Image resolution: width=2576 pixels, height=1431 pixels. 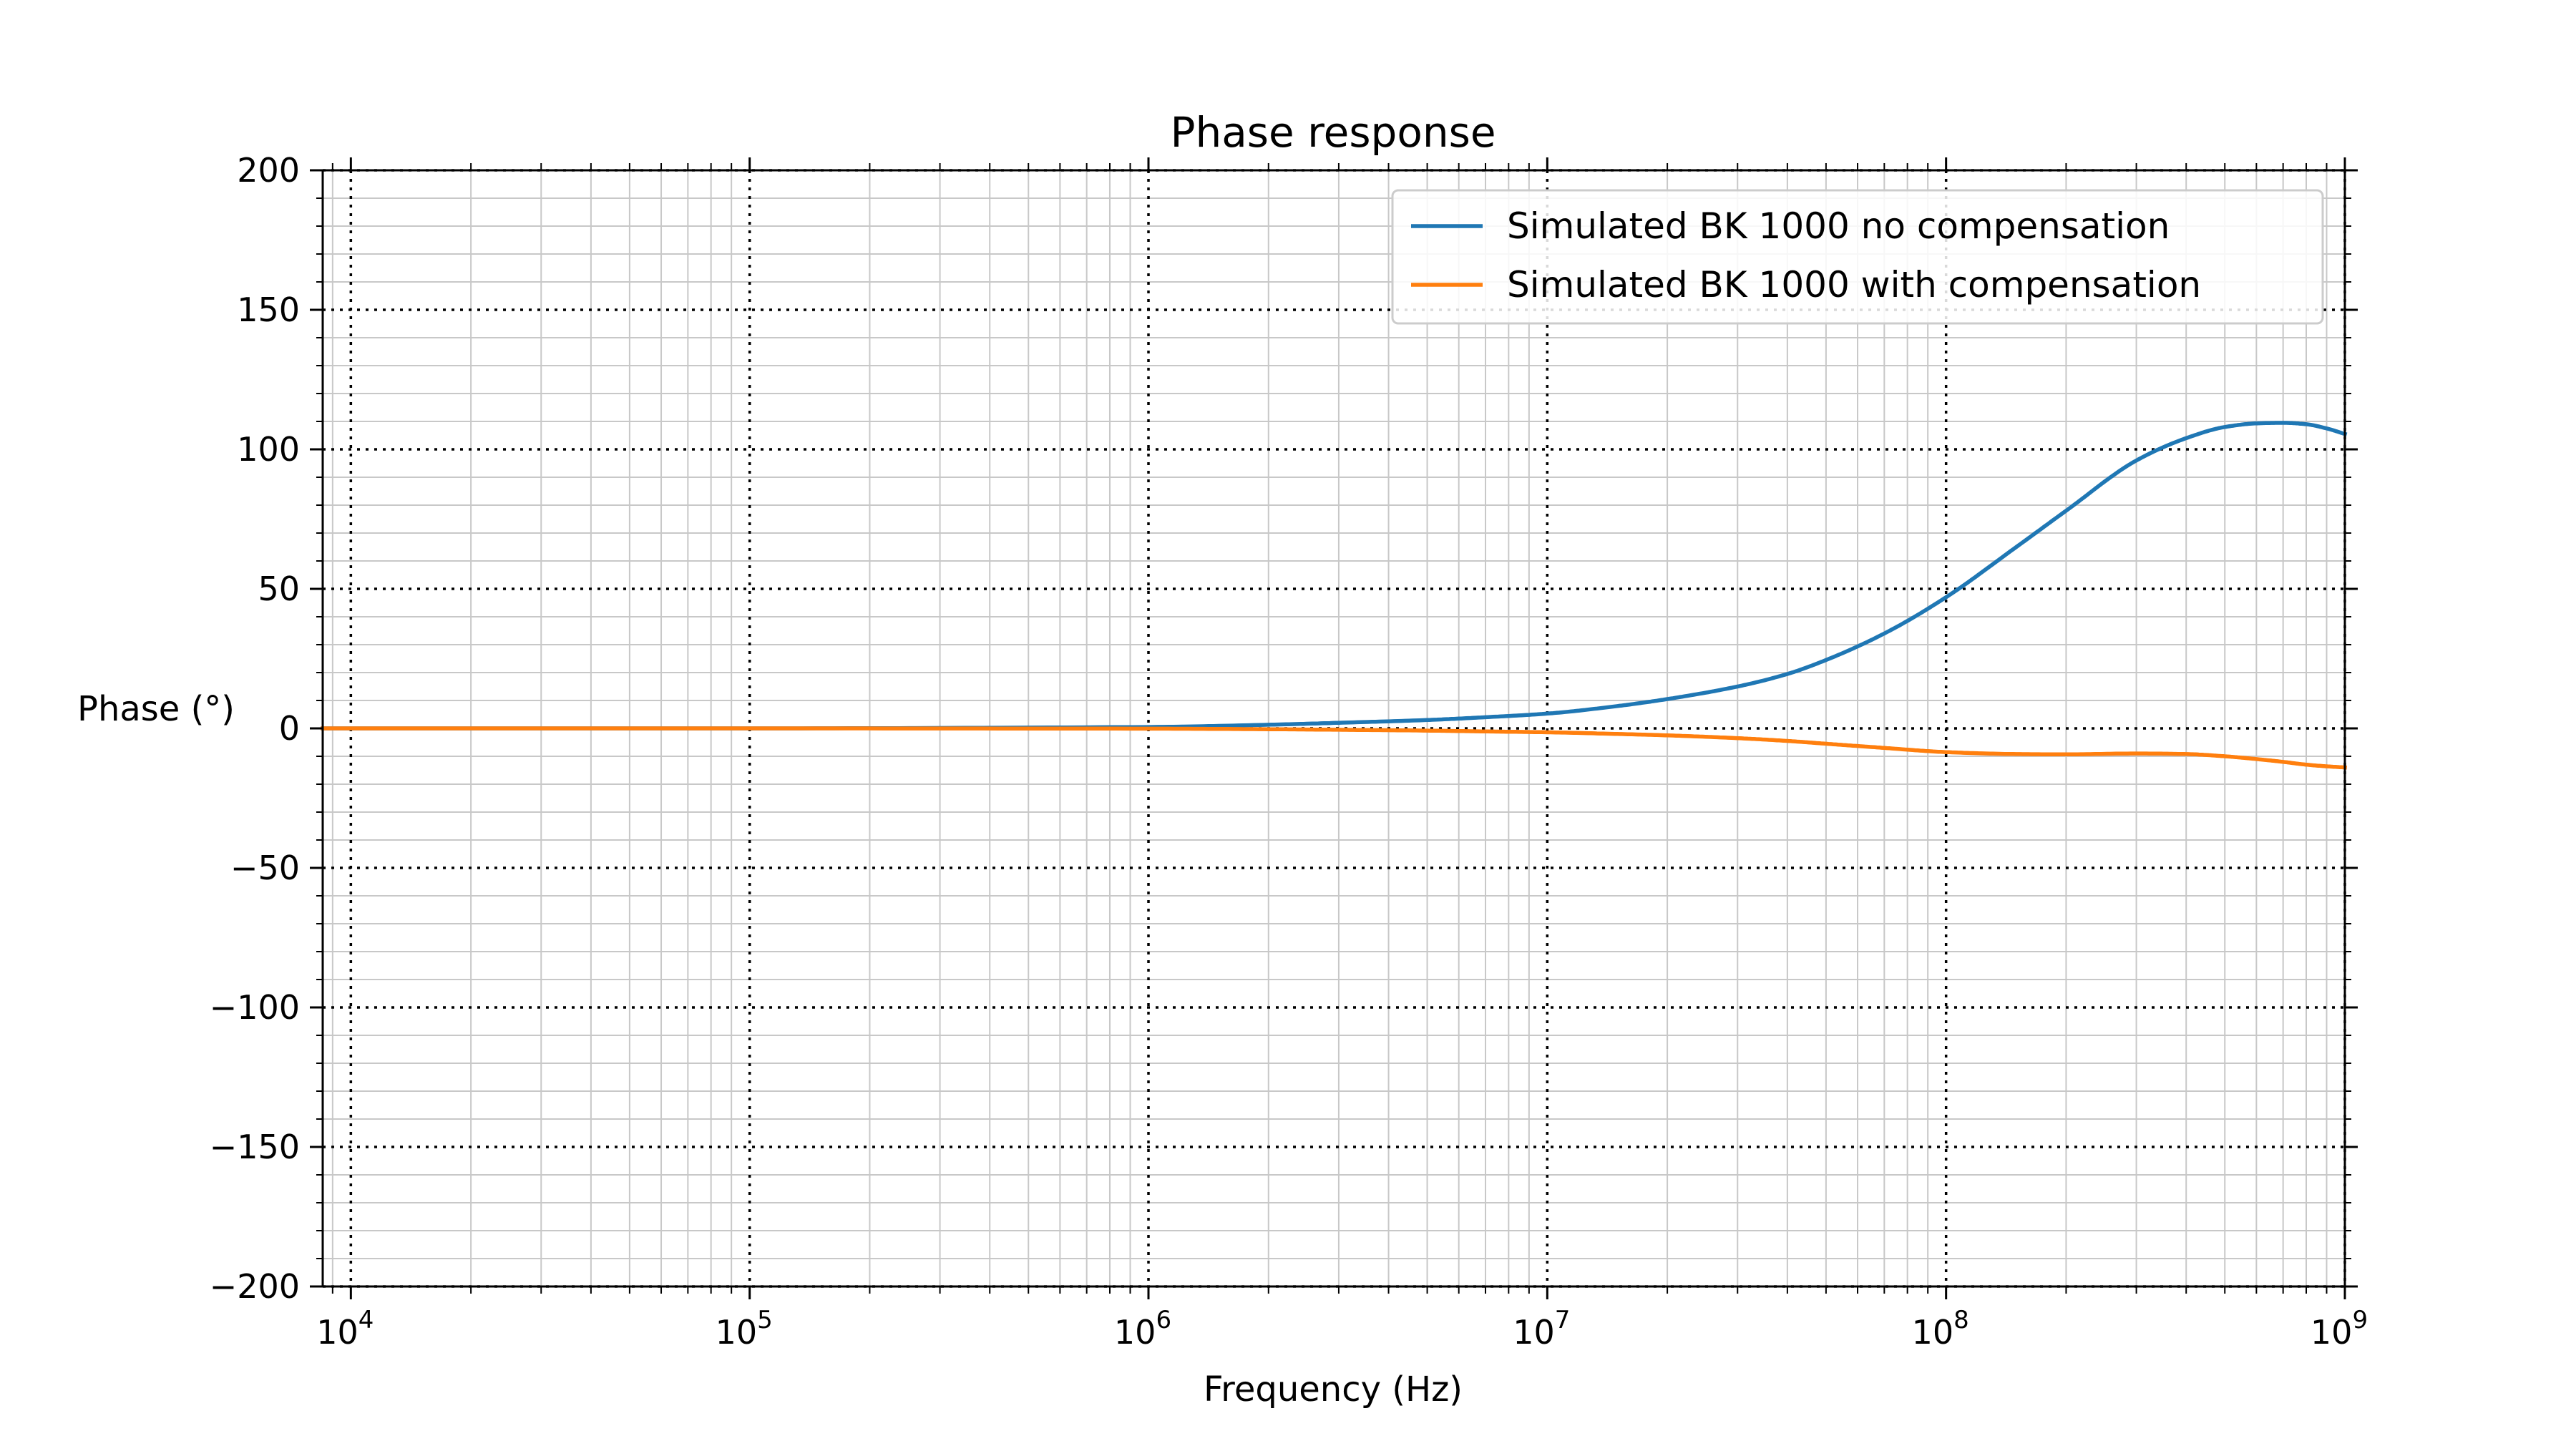 I want to click on x-tick-label: 10⁵, so click(x=744, y=1329).